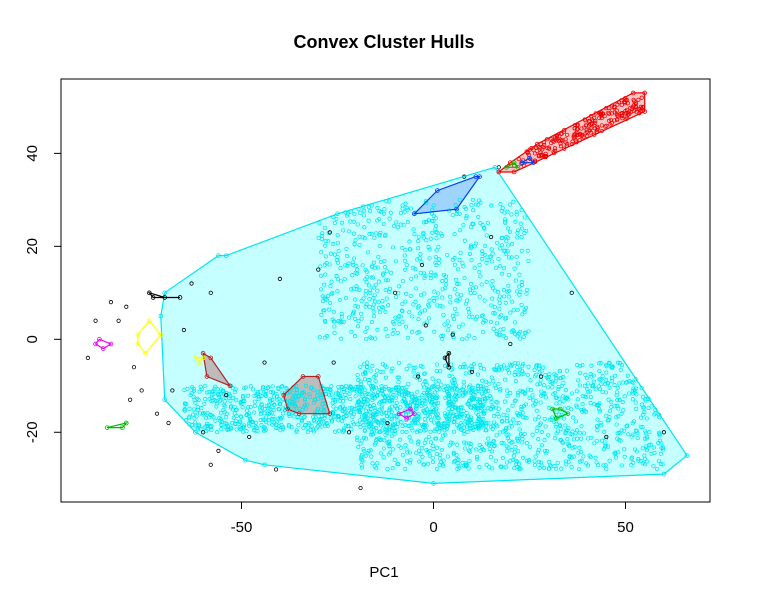 The height and width of the screenshot is (600, 770). I want to click on y-tick-label: 40, so click(32, 153).